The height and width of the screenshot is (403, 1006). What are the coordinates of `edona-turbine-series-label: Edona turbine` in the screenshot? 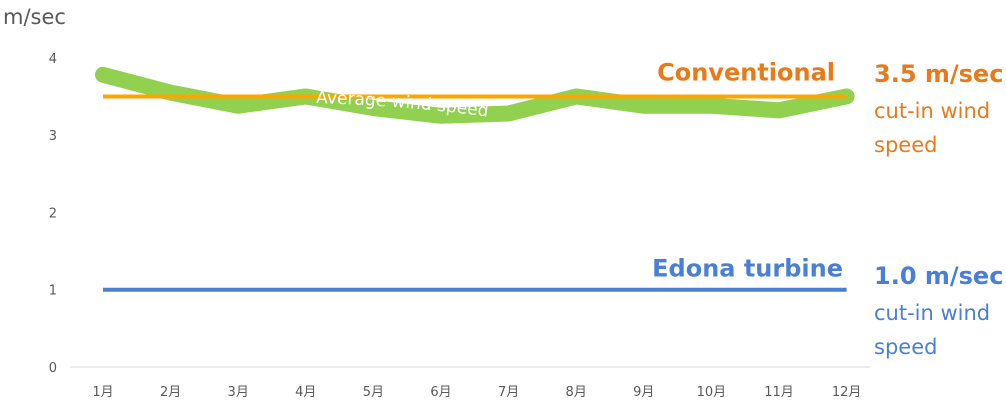 It's located at (747, 269).